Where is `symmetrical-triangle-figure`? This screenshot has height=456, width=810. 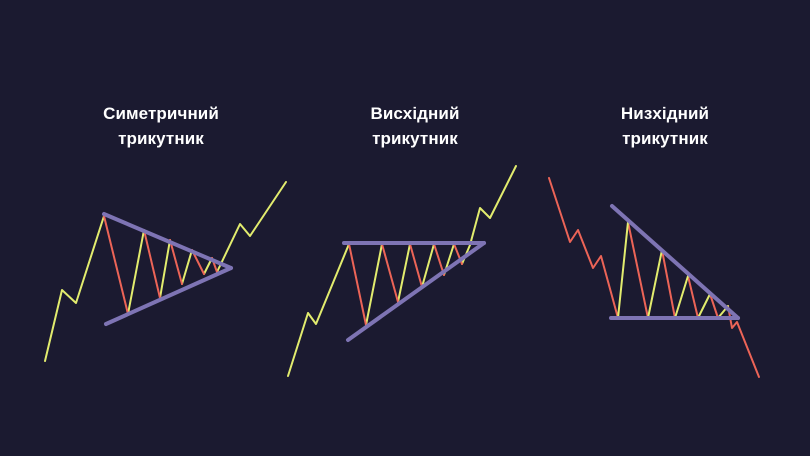 symmetrical-triangle-figure is located at coordinates (165, 271).